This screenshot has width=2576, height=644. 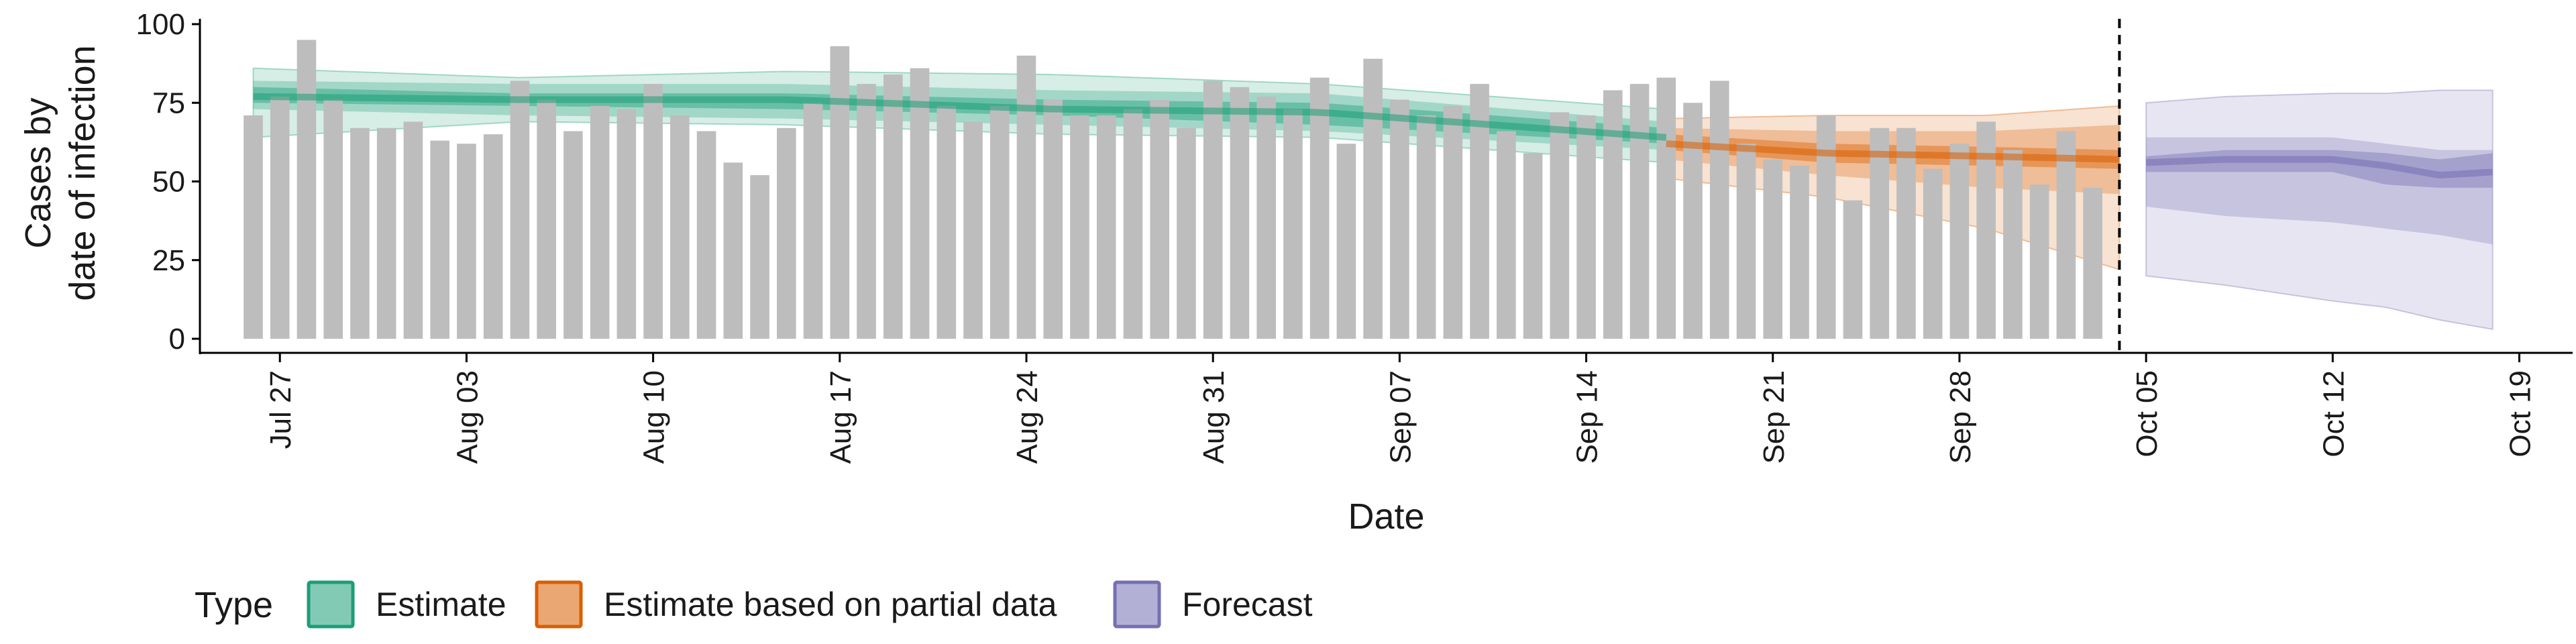 What do you see at coordinates (38, 172) in the screenshot?
I see `y-axis-title-line1: Cases by` at bounding box center [38, 172].